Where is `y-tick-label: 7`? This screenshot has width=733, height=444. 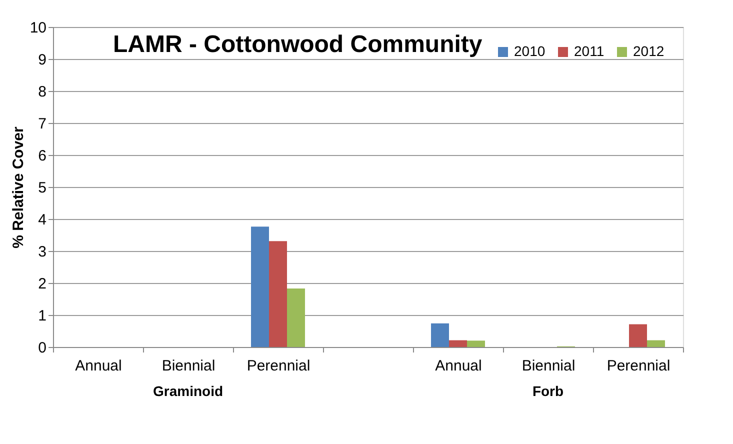
y-tick-label: 7 is located at coordinates (42, 124).